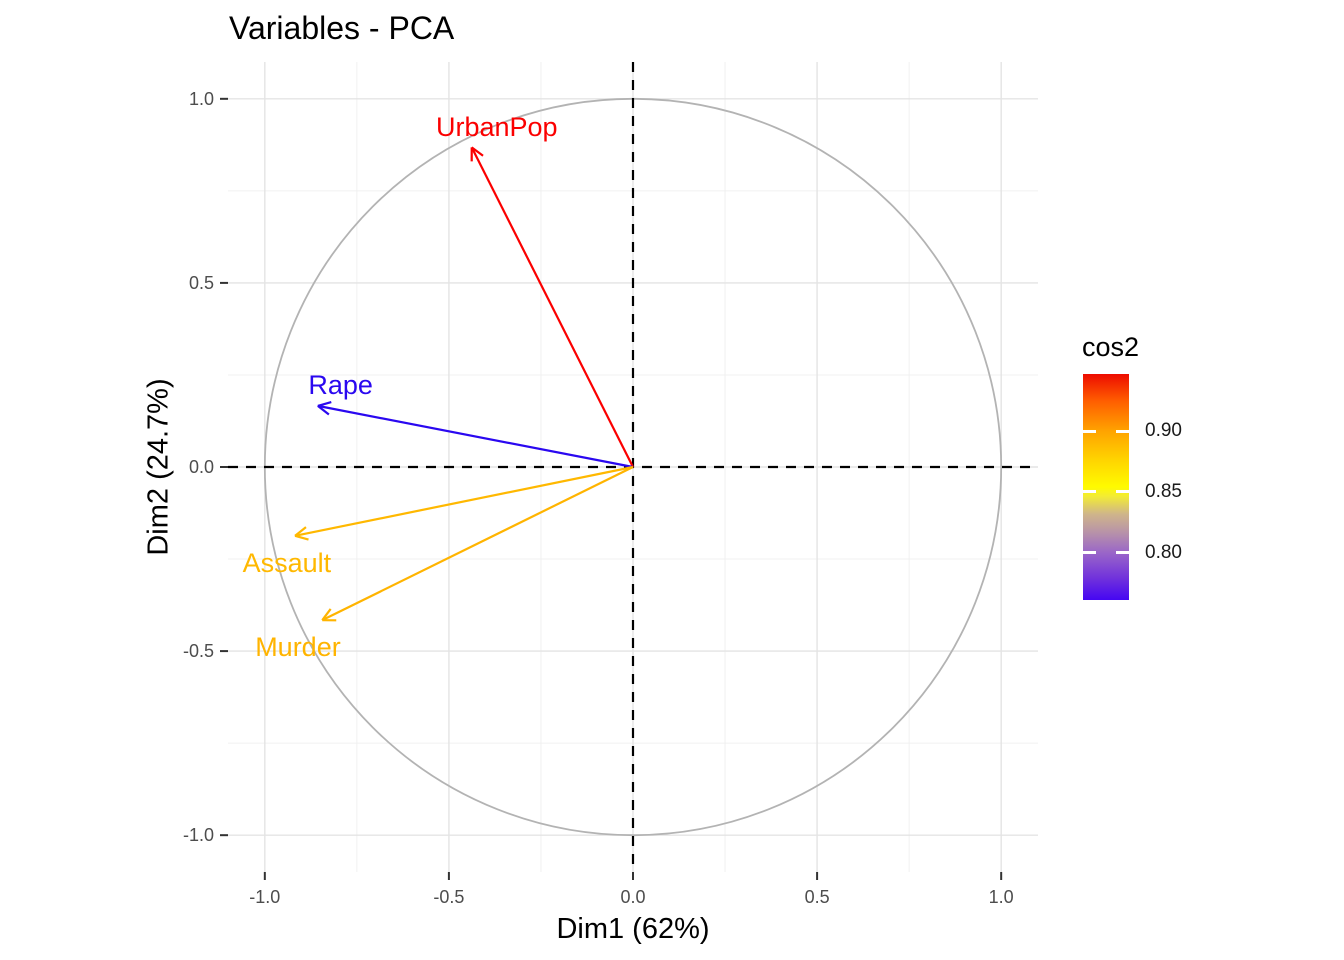 This screenshot has height=960, width=1344. Describe the element at coordinates (198, 835) in the screenshot. I see `y-tick-label: -1.0` at that location.